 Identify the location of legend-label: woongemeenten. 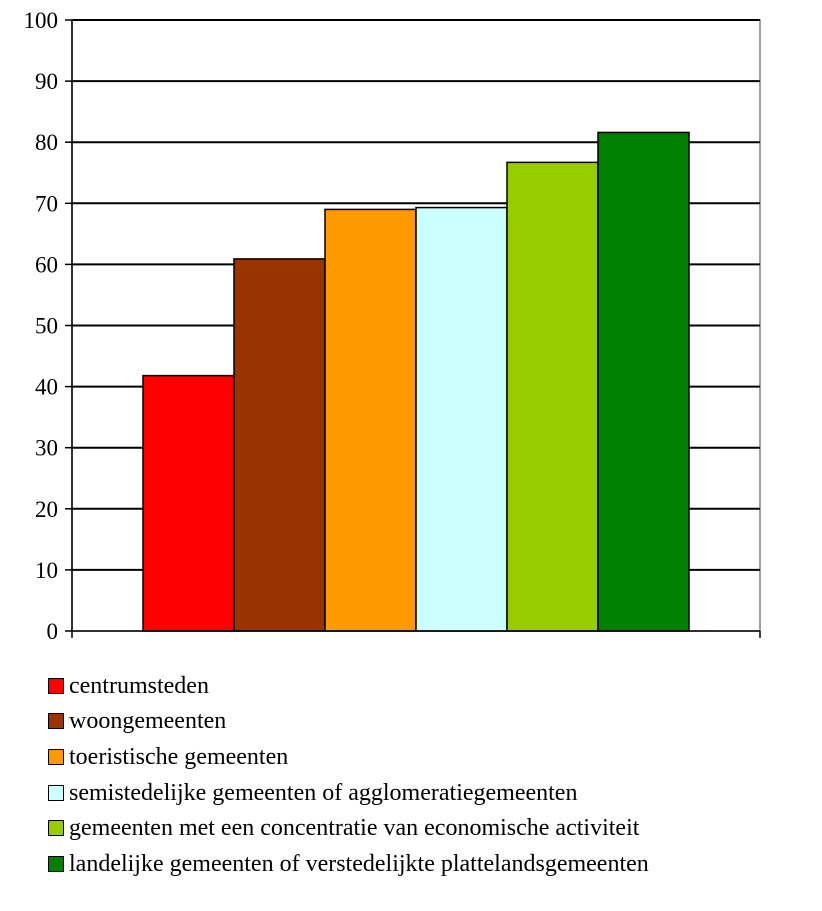
(148, 721).